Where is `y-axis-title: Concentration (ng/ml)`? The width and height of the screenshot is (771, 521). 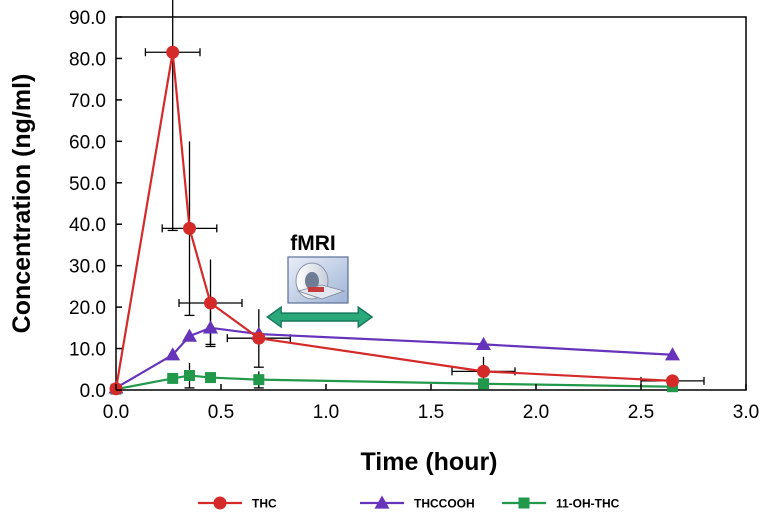
y-axis-title: Concentration (ng/ml) is located at coordinates (22, 204).